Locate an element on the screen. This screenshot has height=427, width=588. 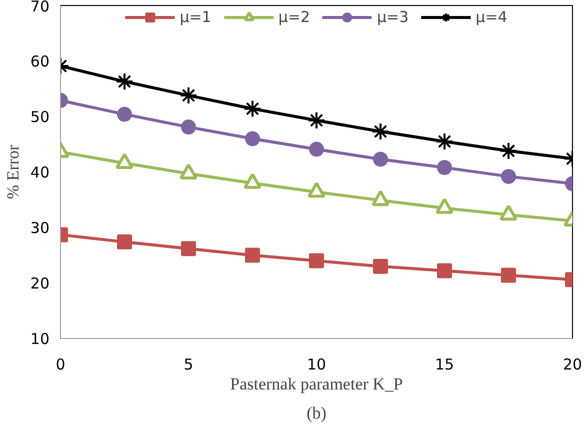
x-axis-title: Pasternak parameter K_P is located at coordinates (316, 384).